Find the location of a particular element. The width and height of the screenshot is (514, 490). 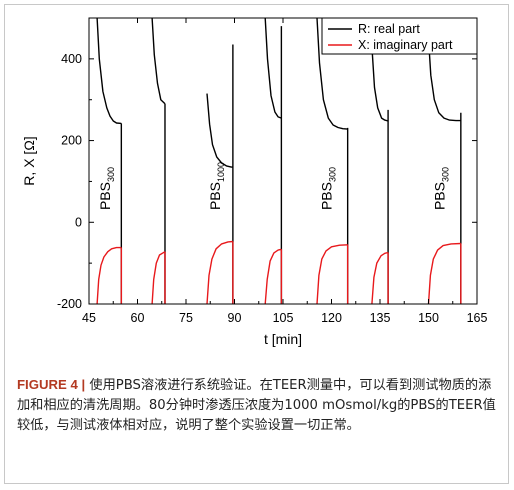

y-tick-label-3: 400 is located at coordinates (71, 59).